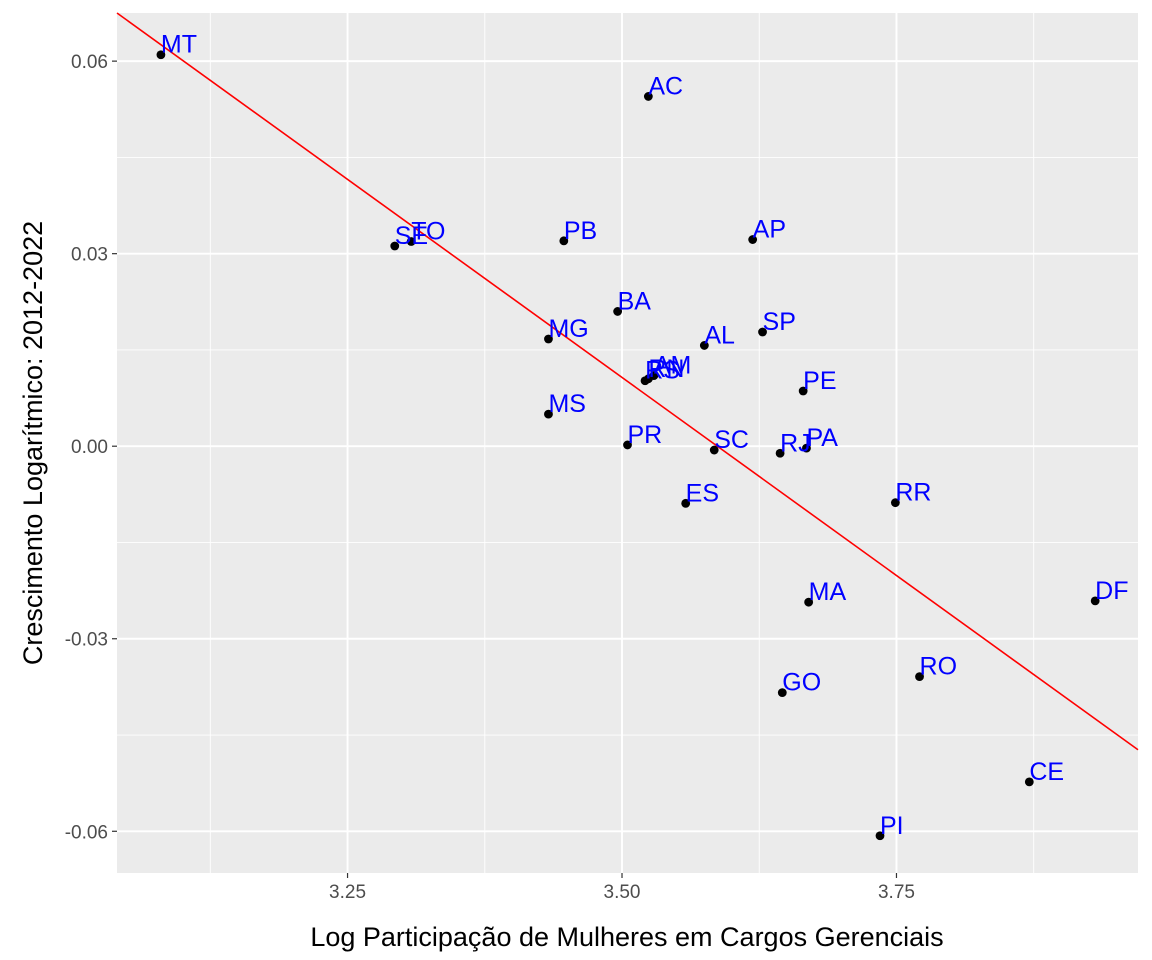  What do you see at coordinates (753, 239) in the screenshot?
I see `data-point-ap` at bounding box center [753, 239].